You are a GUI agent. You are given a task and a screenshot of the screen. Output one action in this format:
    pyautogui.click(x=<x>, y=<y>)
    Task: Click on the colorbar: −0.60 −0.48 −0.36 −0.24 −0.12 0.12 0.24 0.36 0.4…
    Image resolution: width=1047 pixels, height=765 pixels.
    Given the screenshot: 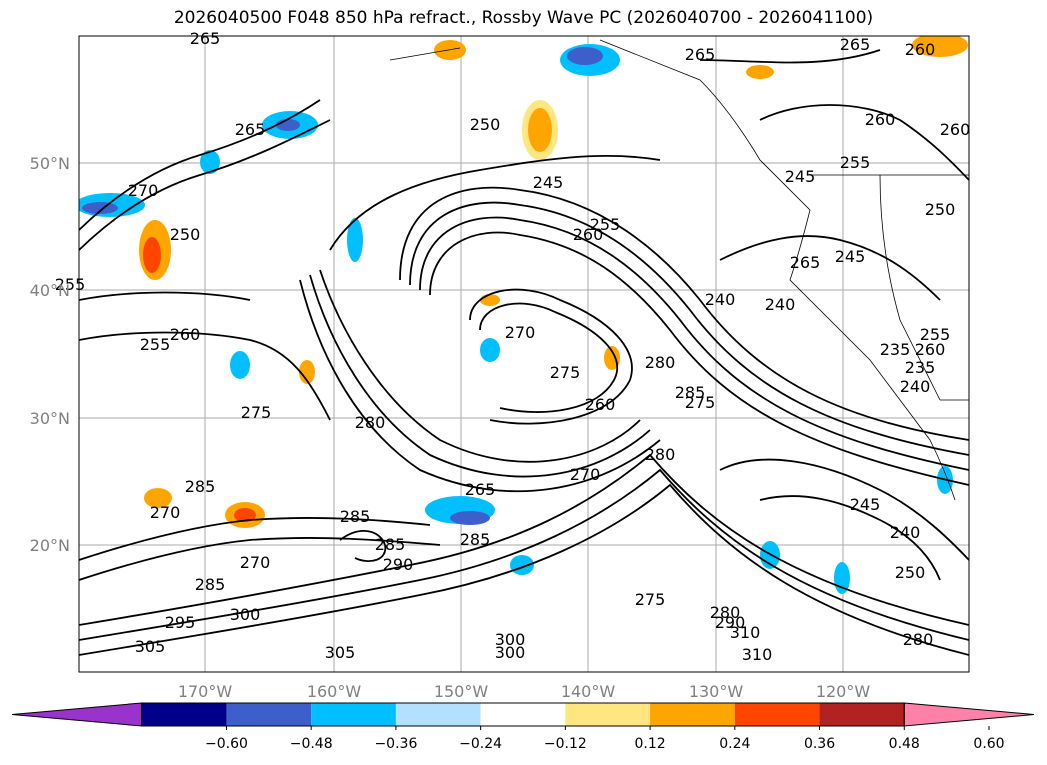 What is the action you would take?
    pyautogui.click(x=523, y=727)
    